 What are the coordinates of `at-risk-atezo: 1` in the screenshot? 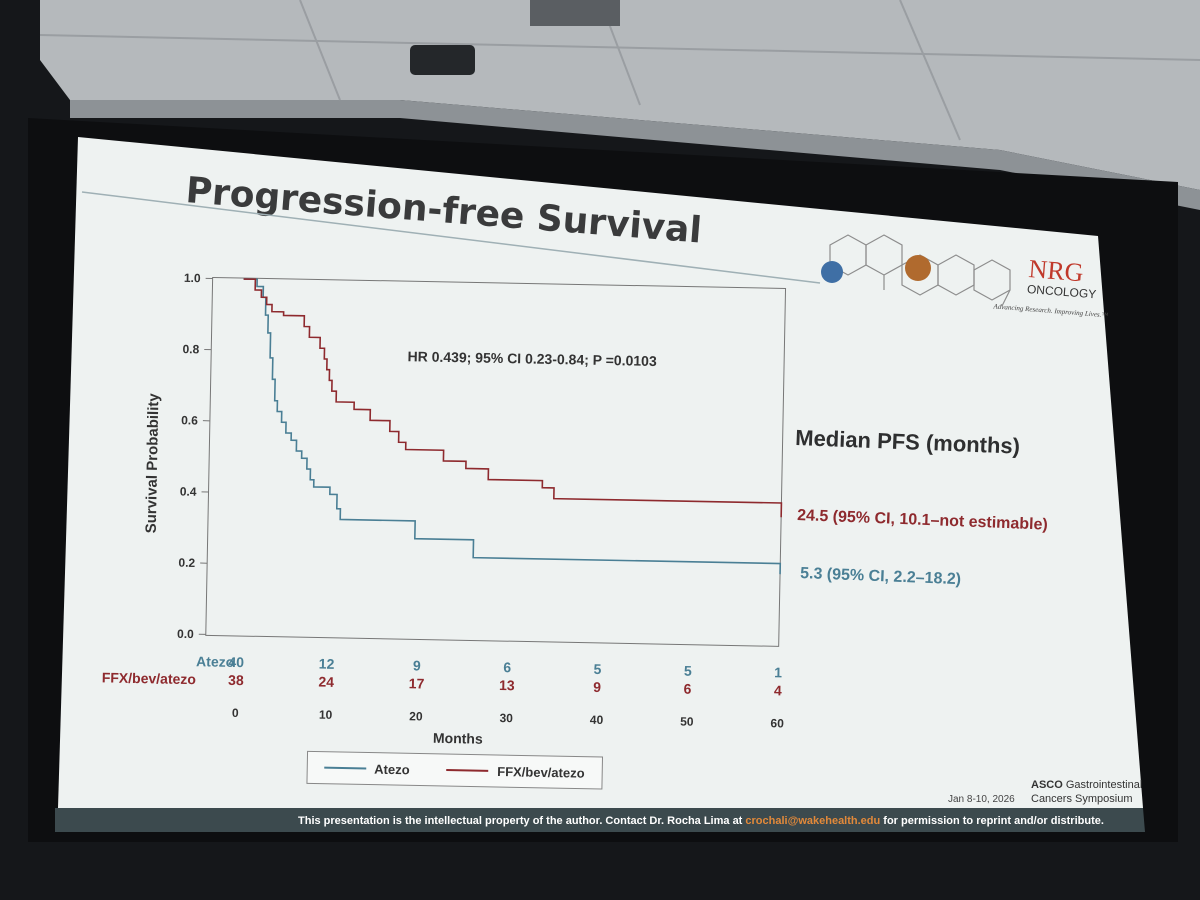 It's located at (778, 672).